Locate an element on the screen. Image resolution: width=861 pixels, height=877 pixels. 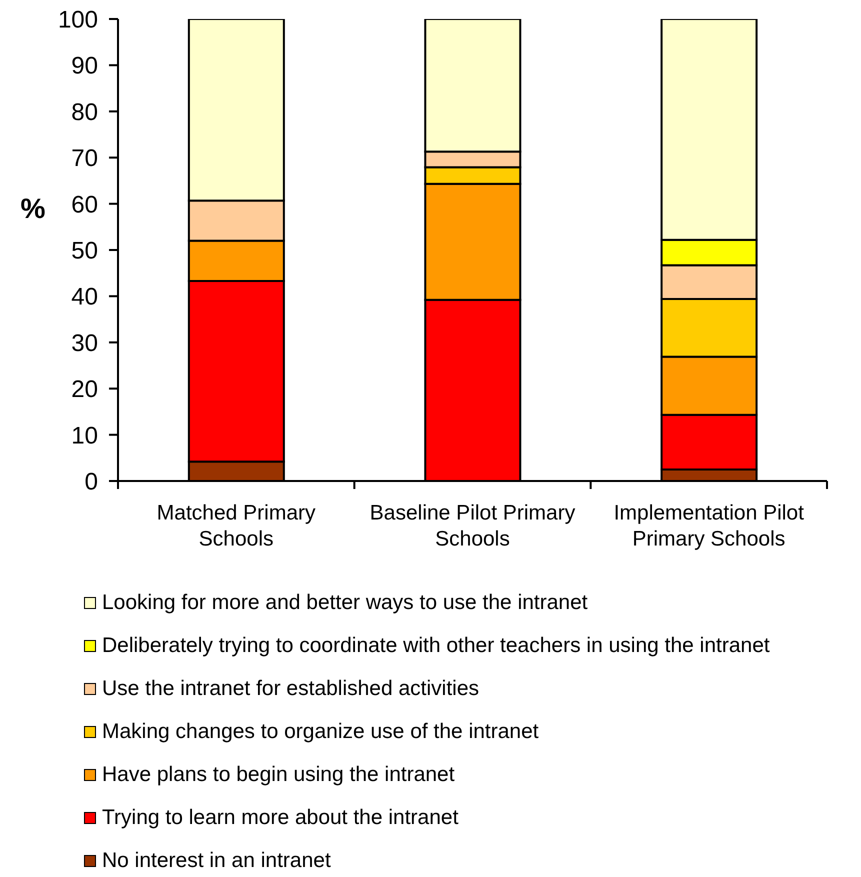
y-tick-label: 20 is located at coordinates (84, 390).